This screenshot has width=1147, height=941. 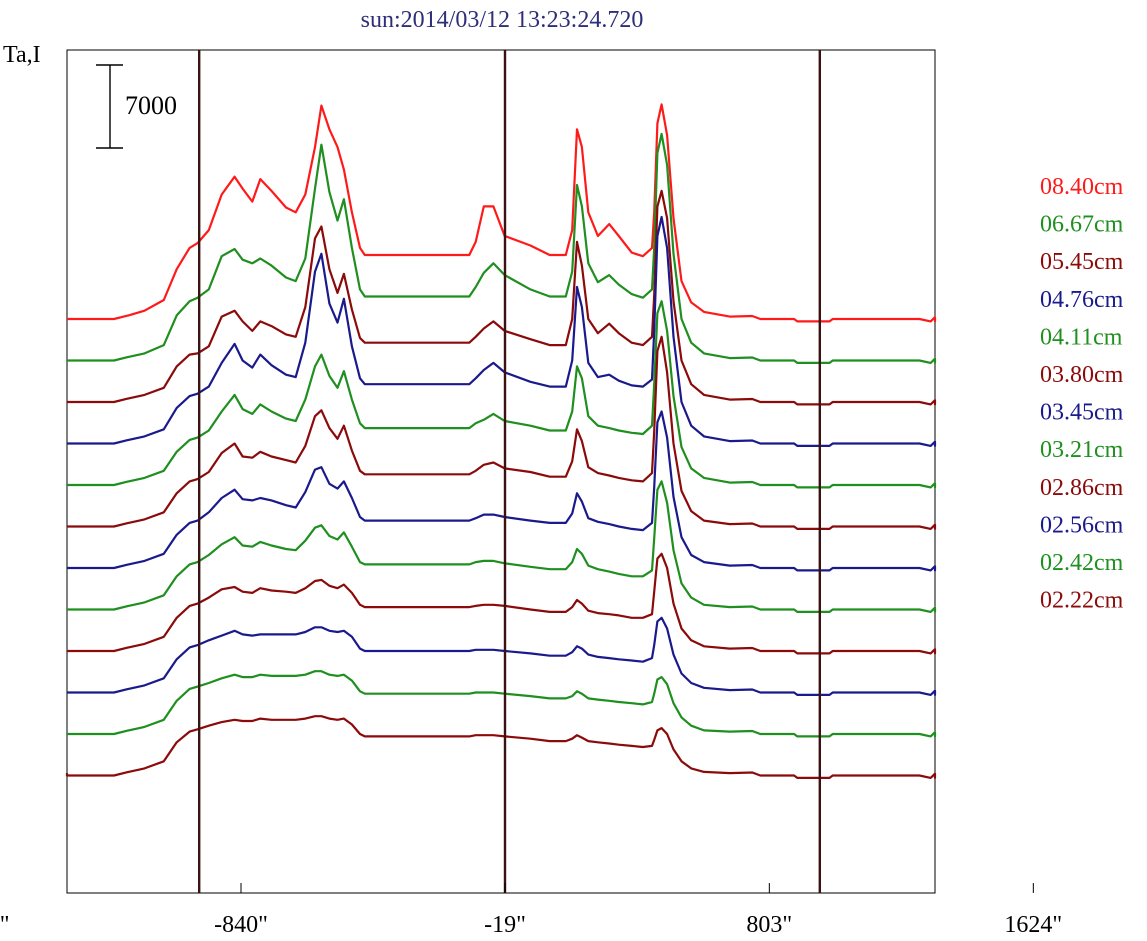 I want to click on legend-entry-0: 08.40cm, so click(x=1082, y=187).